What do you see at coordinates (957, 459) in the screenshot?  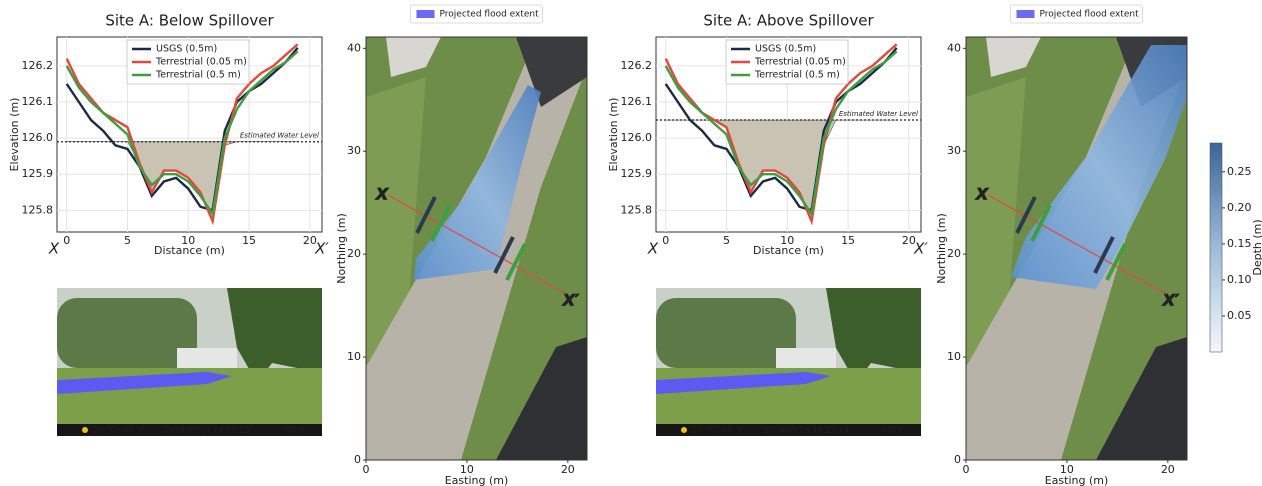 I see `y-tick-label: 0` at bounding box center [957, 459].